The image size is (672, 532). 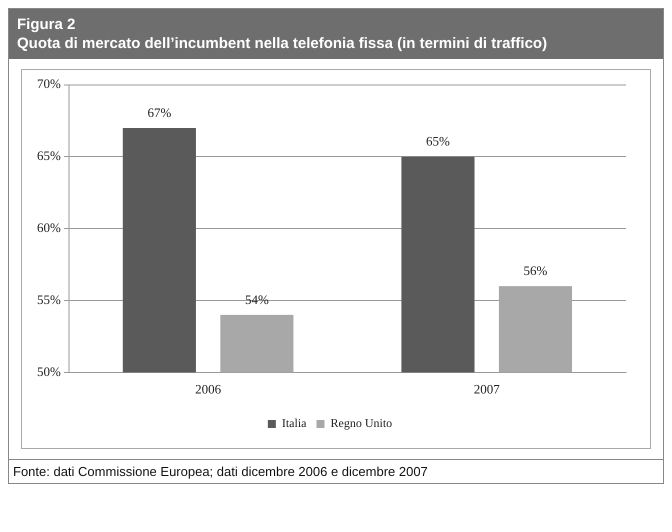 I want to click on y-tick-label: 70%, so click(x=48, y=84).